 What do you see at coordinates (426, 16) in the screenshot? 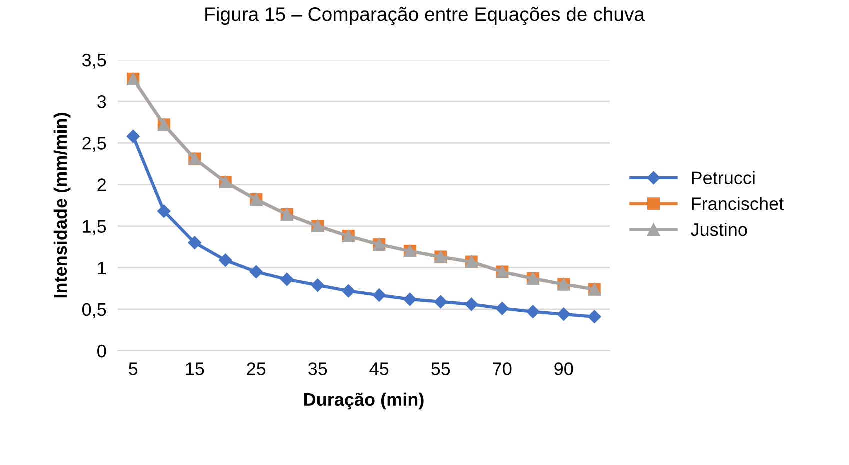
I see `chart-title: Figura 15 – Comparação entre Equações de chuva` at bounding box center [426, 16].